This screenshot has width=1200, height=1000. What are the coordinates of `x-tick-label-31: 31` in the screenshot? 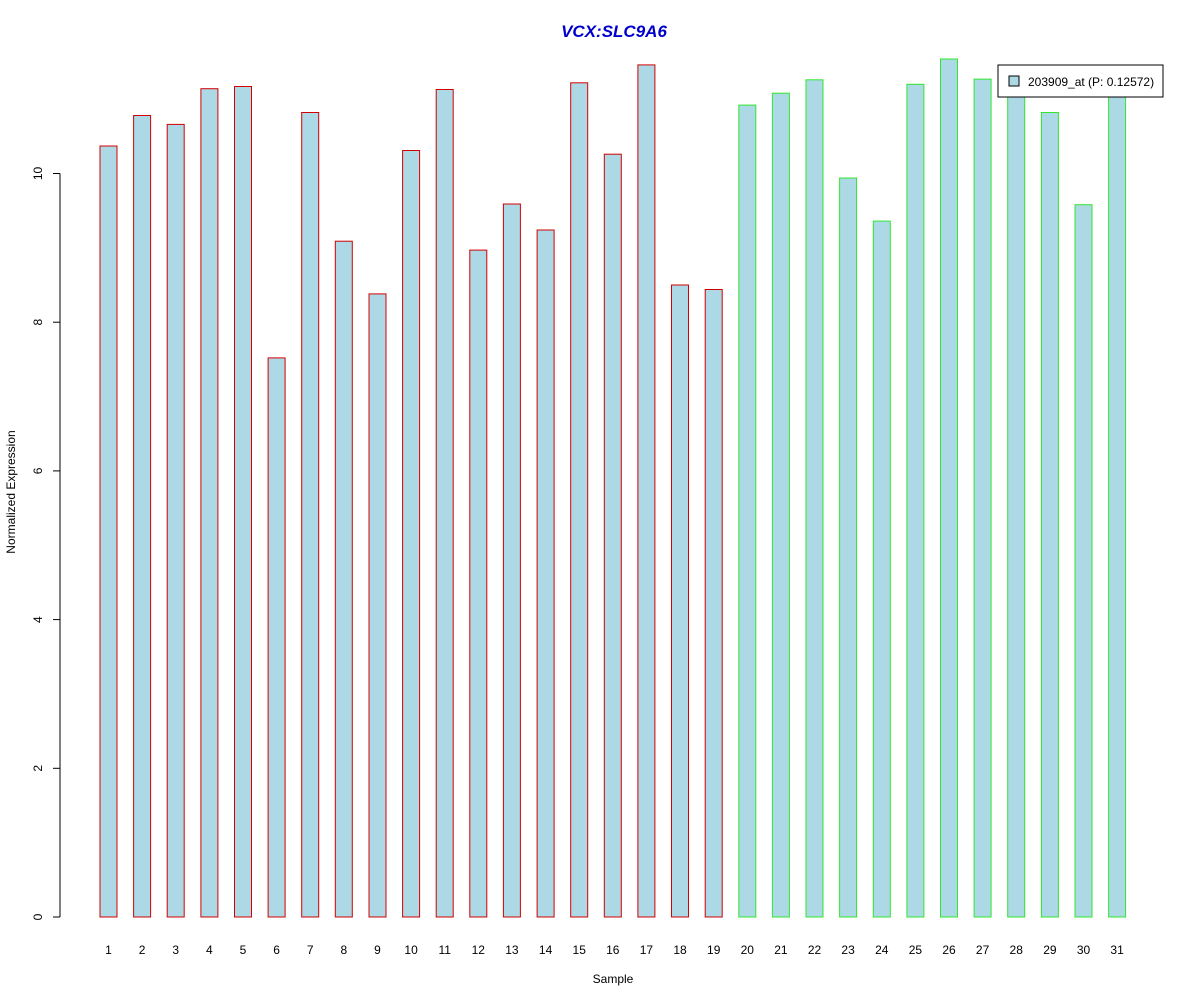 It's located at (1117, 950).